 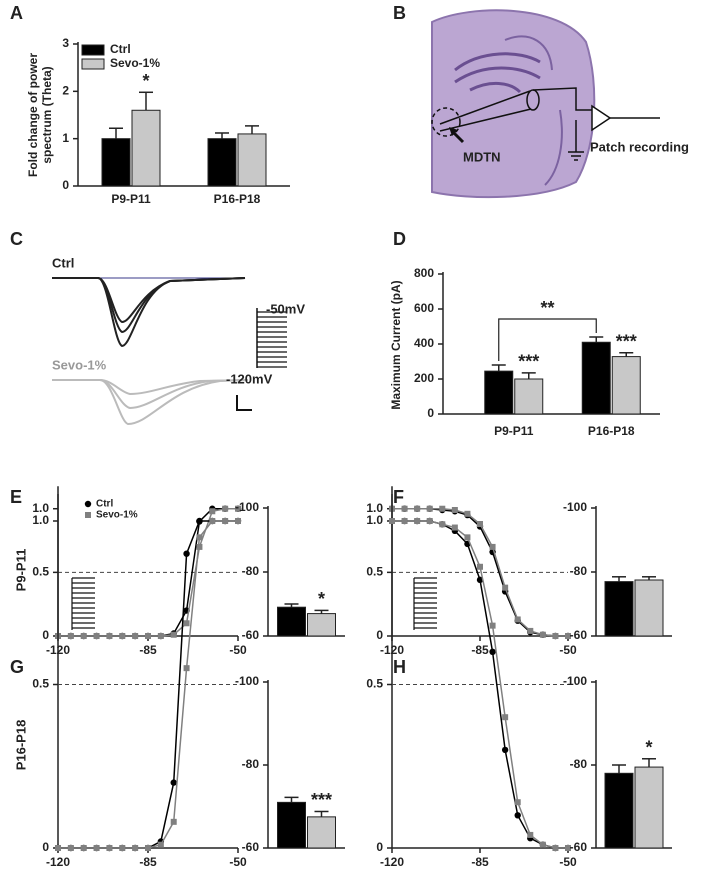 What do you see at coordinates (639, 146) in the screenshot?
I see `annotation: Patch recording` at bounding box center [639, 146].